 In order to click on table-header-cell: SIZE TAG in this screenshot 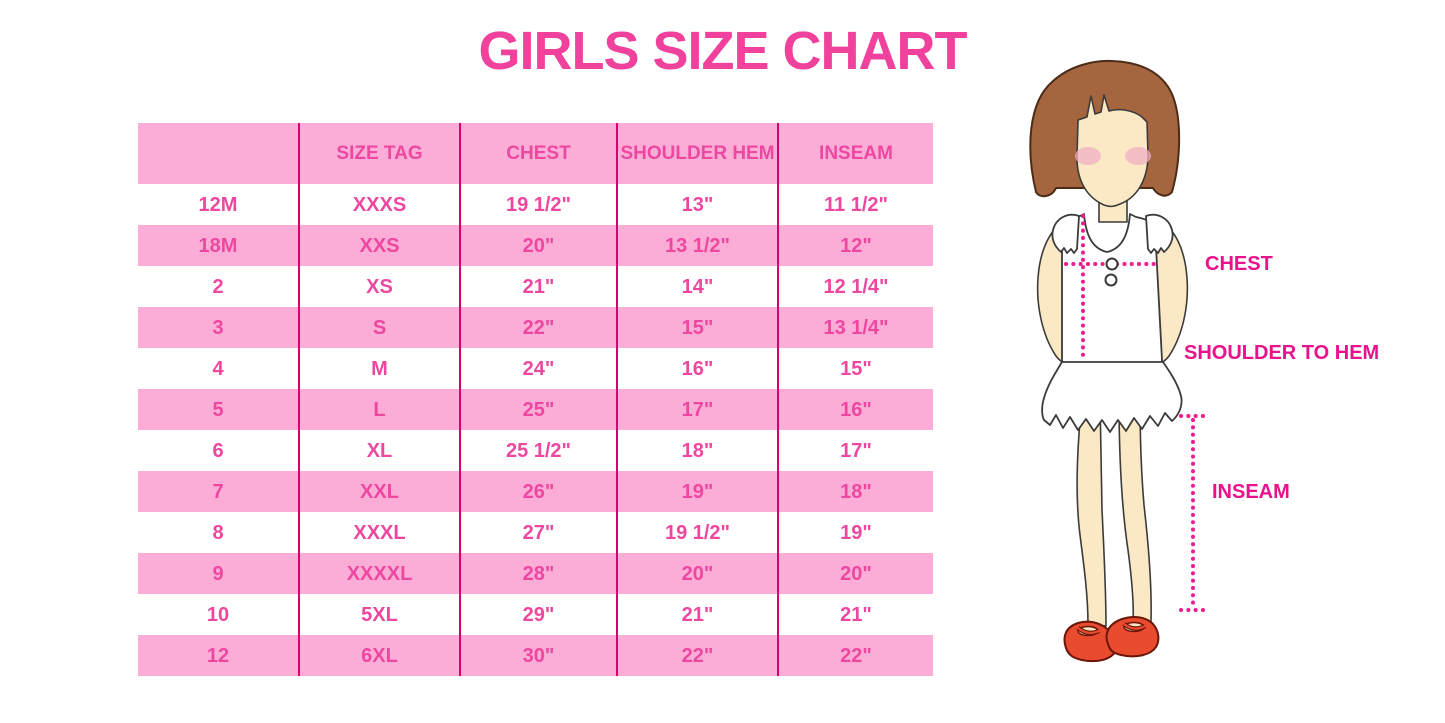, I will do `click(378, 153)`.